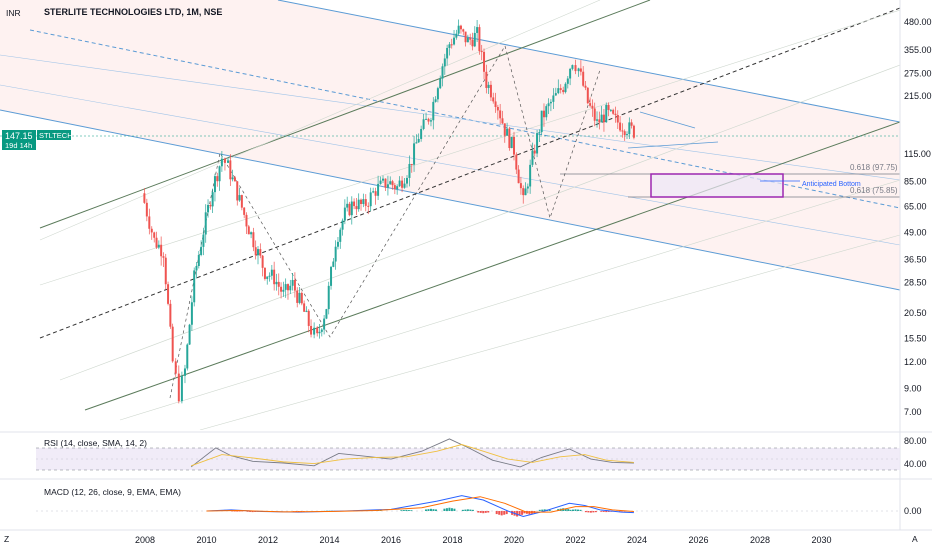 The width and height of the screenshot is (932, 550). I want to click on price-badge: 147.15 19d 14h, so click(19, 140).